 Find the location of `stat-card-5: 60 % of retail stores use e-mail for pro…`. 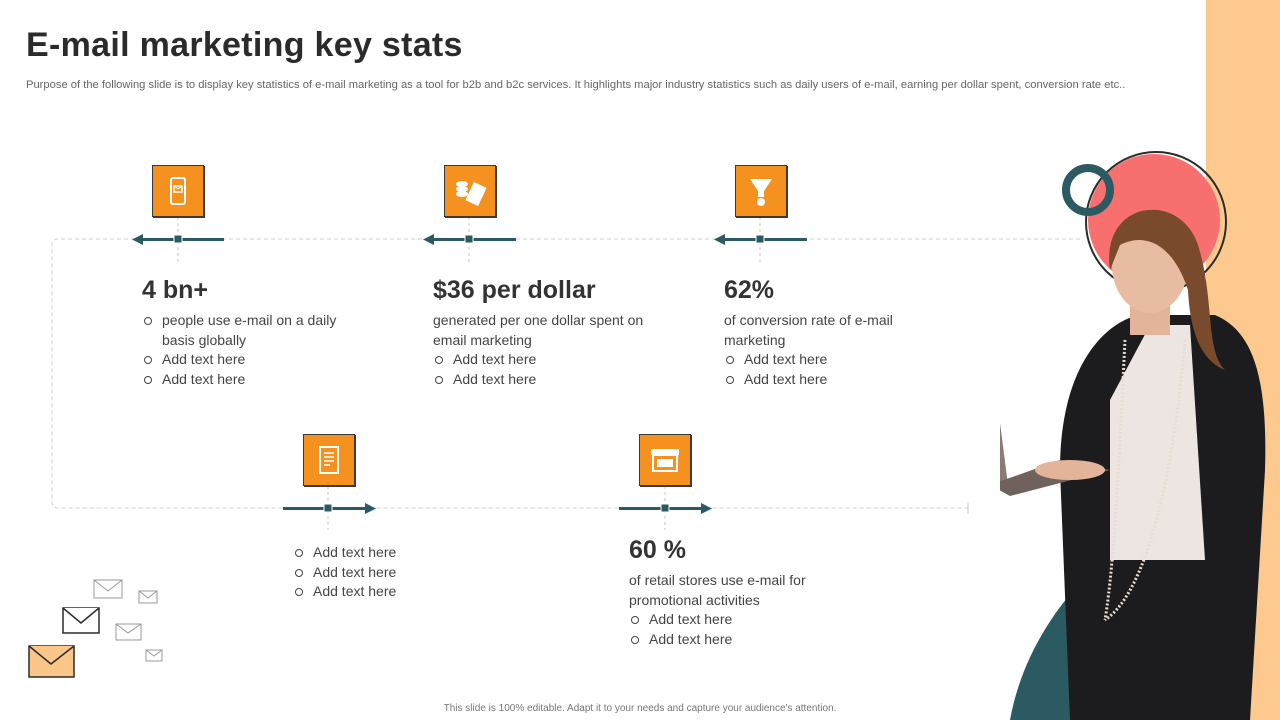

stat-card-5: 60 % of retail stores use e-mail for pro… is located at coordinates (739, 592).